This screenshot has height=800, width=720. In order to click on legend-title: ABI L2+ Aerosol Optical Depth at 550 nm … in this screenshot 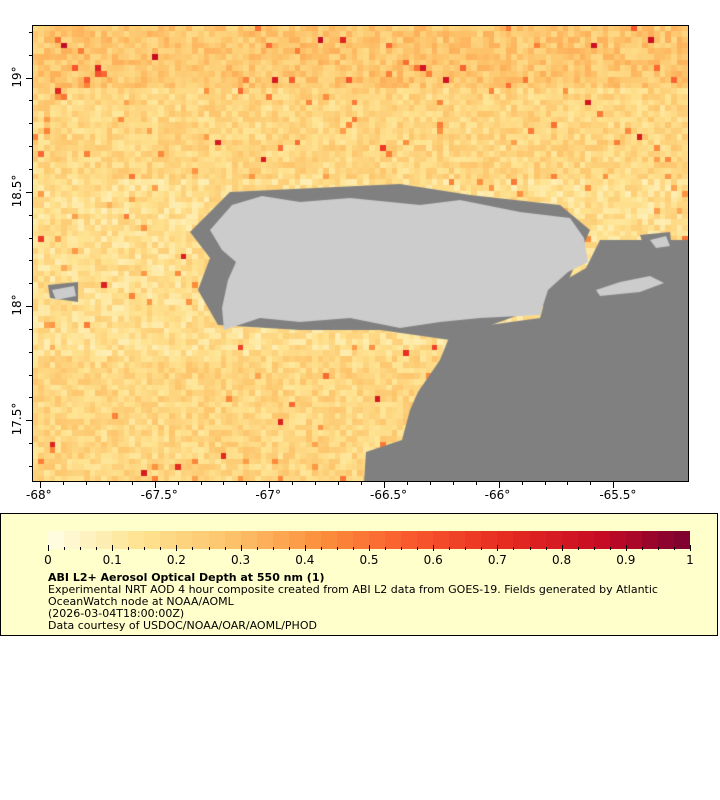, I will do `click(186, 577)`.